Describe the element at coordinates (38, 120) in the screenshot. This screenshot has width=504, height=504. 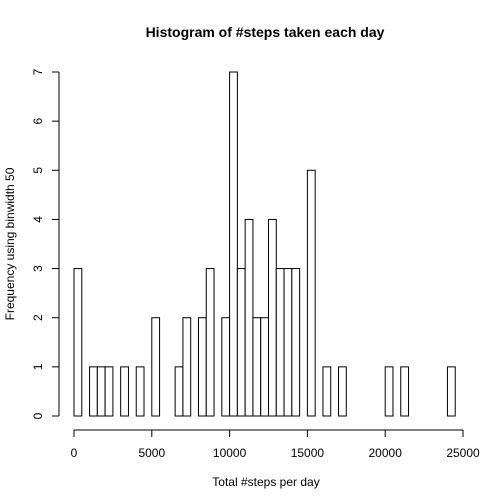
I see `y-tick-label: 6` at that location.